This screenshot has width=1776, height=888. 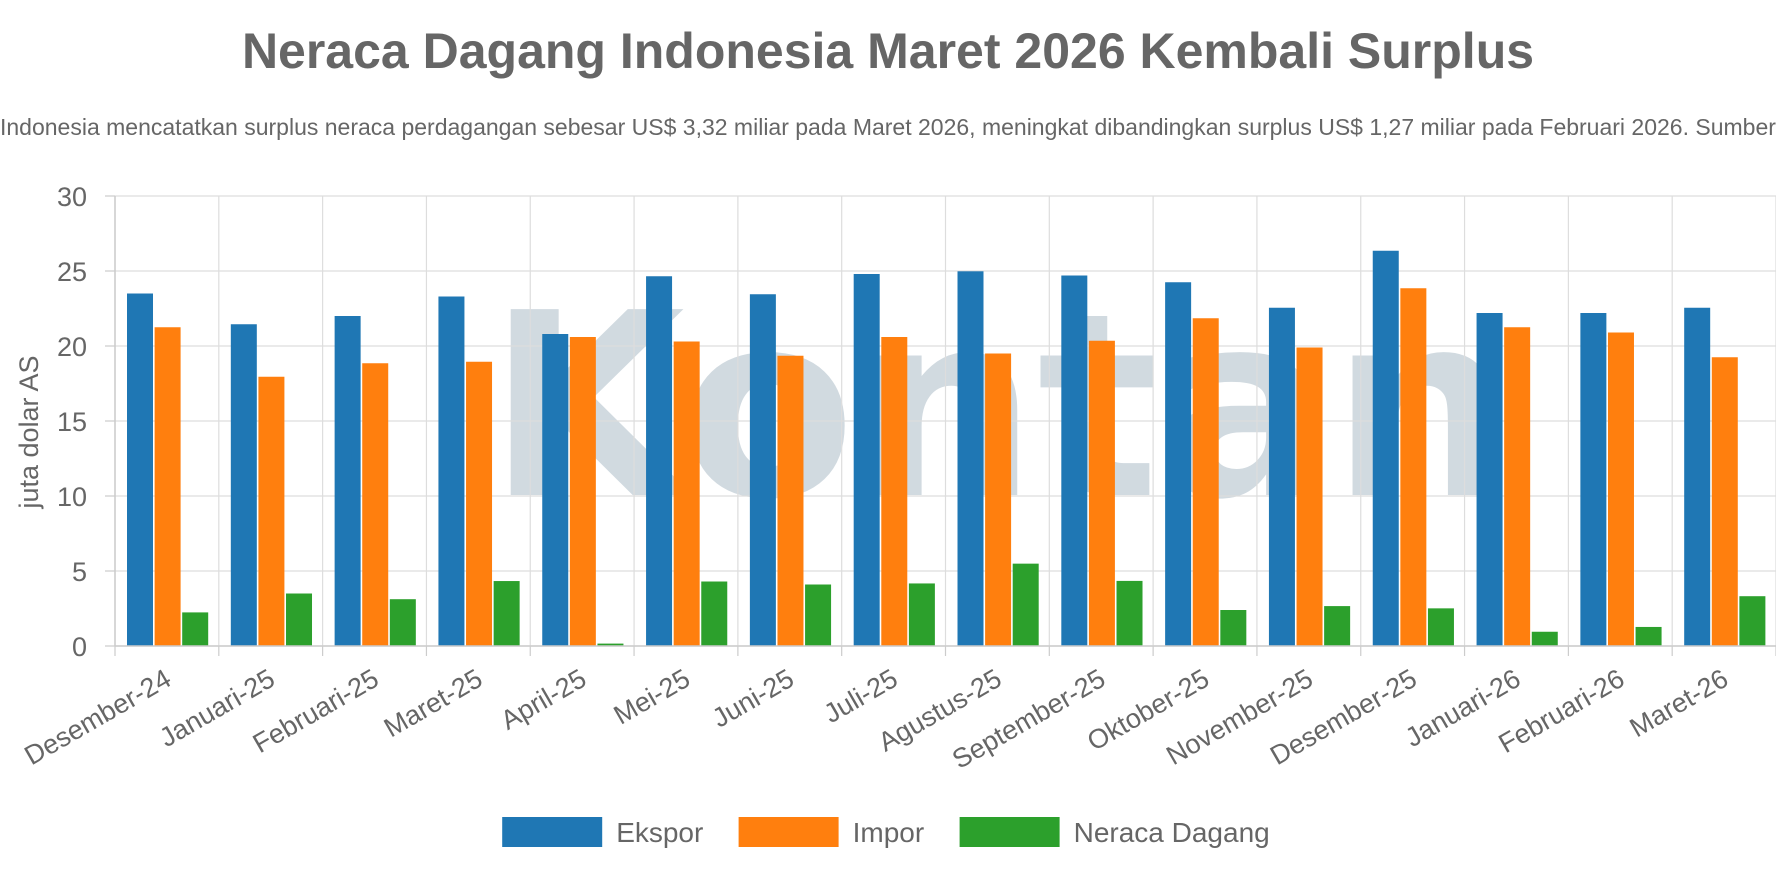 What do you see at coordinates (652, 696) in the screenshot?
I see `x-tick-label: Mei-25` at bounding box center [652, 696].